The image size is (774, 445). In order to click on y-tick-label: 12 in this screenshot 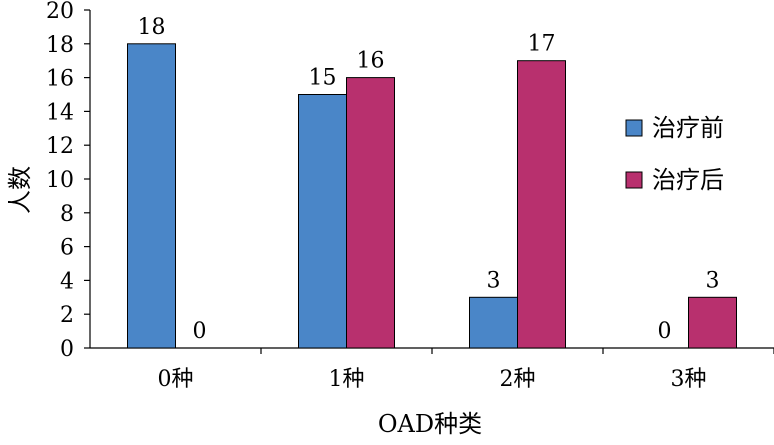, I will do `click(60, 146)`.